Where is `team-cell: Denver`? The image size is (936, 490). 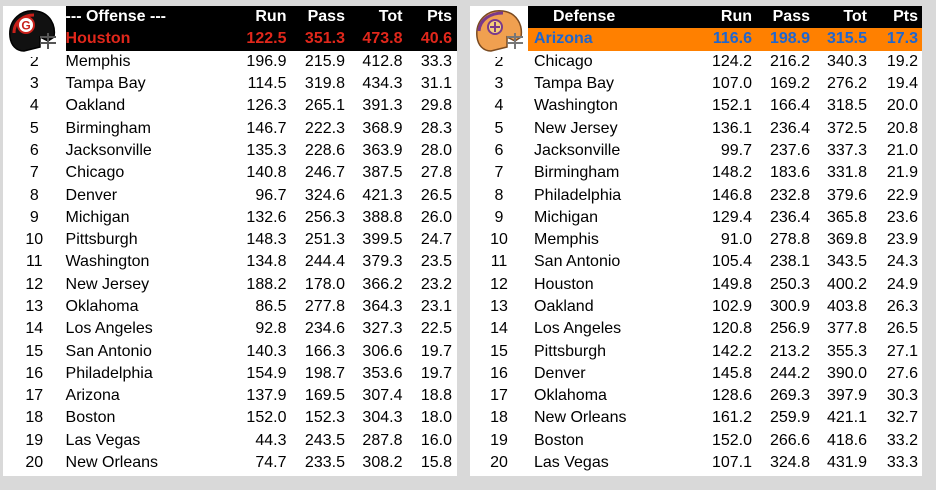
team-cell: Denver is located at coordinates (91, 195).